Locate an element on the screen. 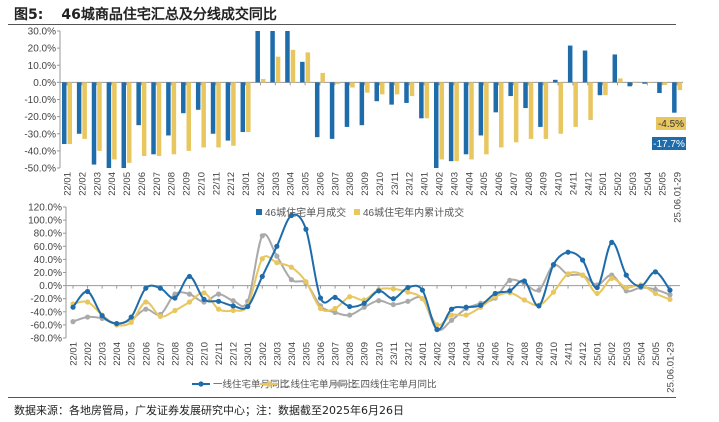 The image size is (719, 422). line-chart-x-tick-label: 23/07 is located at coordinates (336, 354).